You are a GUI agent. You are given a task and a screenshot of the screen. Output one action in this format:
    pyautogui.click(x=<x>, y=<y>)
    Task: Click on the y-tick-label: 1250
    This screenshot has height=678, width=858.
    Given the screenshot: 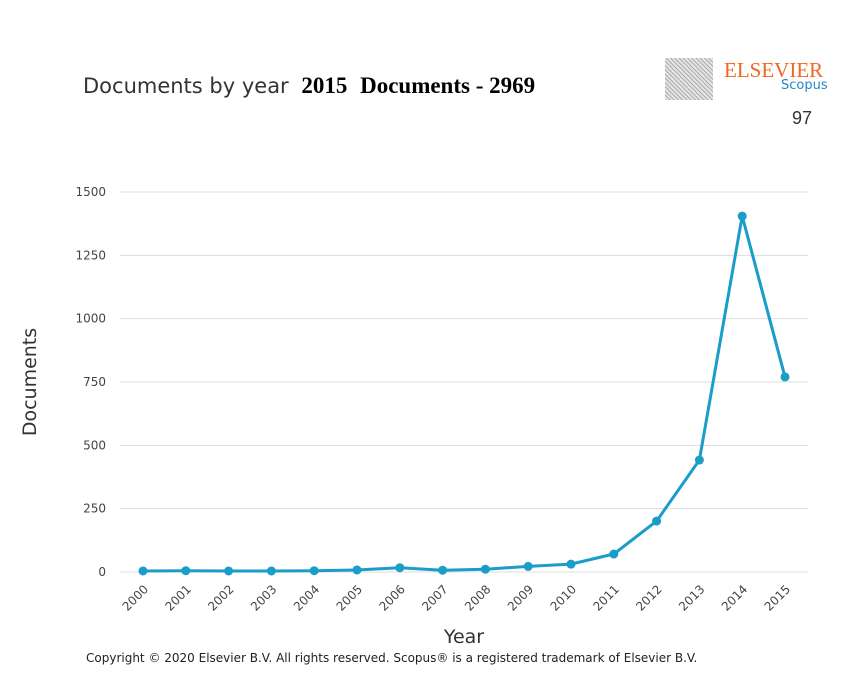 What is the action you would take?
    pyautogui.click(x=90, y=255)
    